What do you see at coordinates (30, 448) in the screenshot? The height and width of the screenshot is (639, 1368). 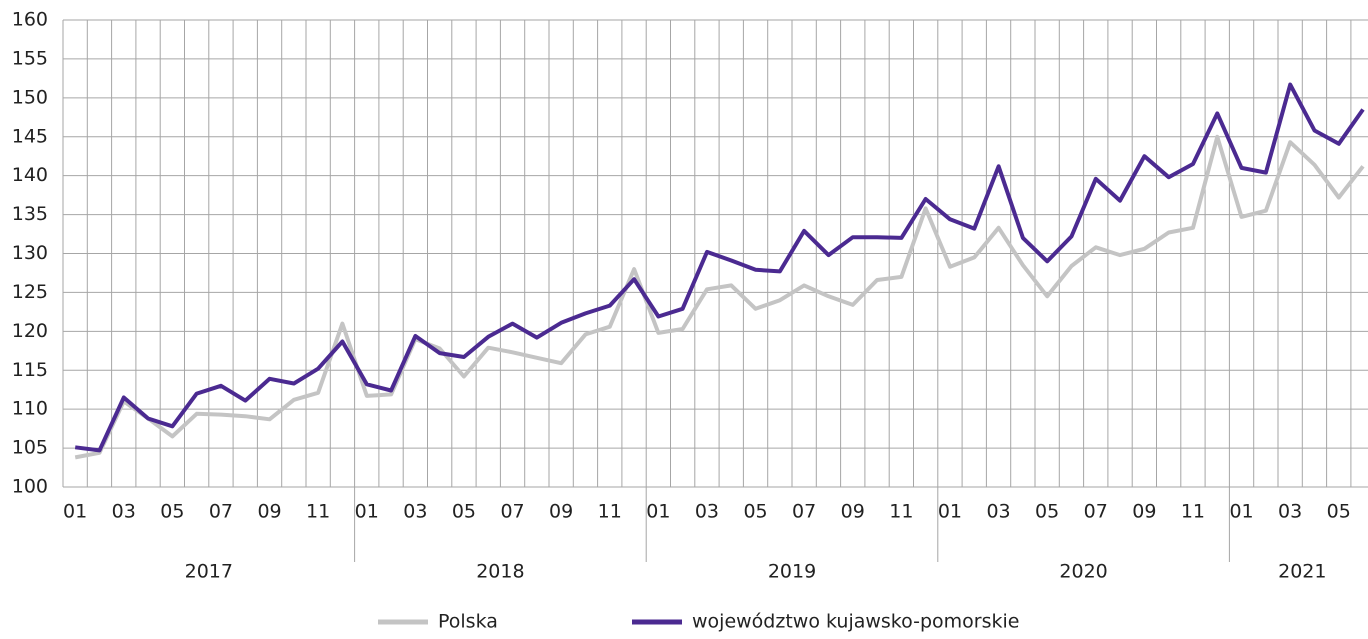 I see `y-tick-label: 105` at bounding box center [30, 448].